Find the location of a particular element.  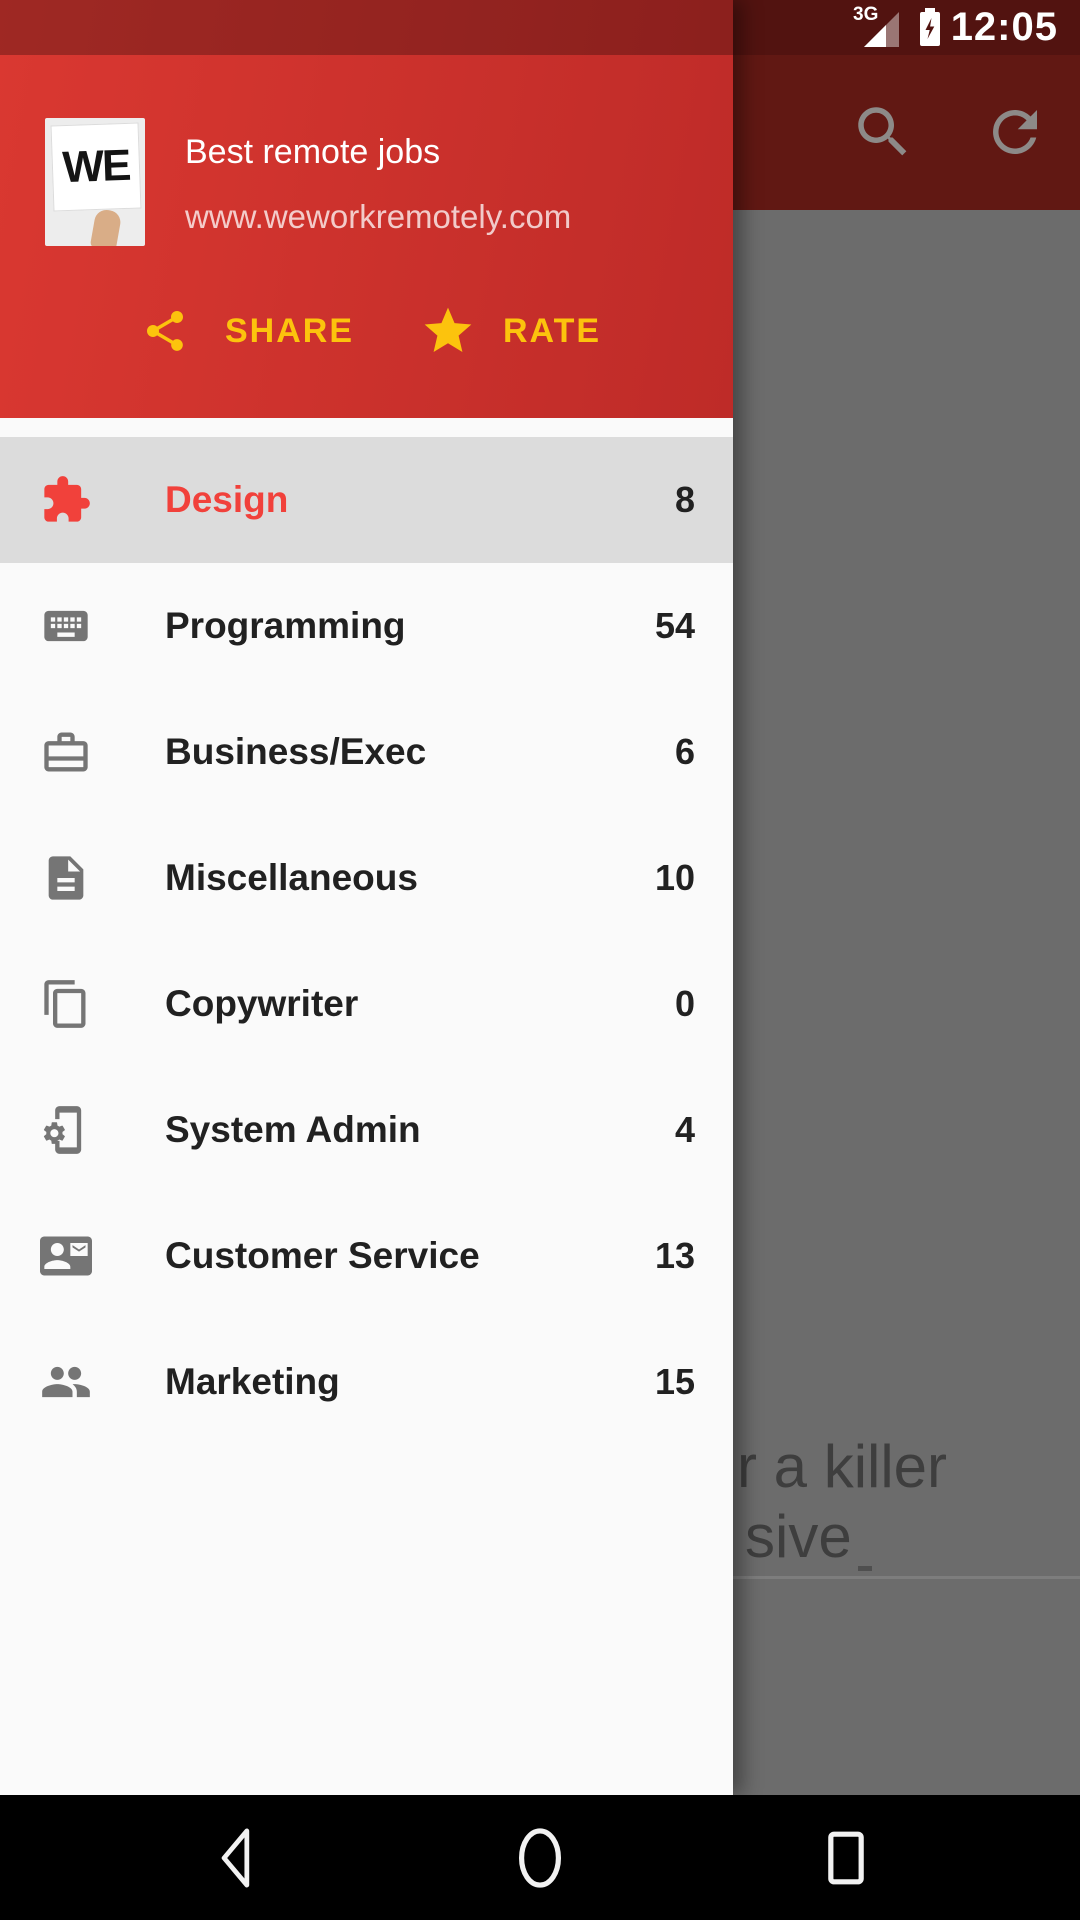

star-icon is located at coordinates (448, 329).